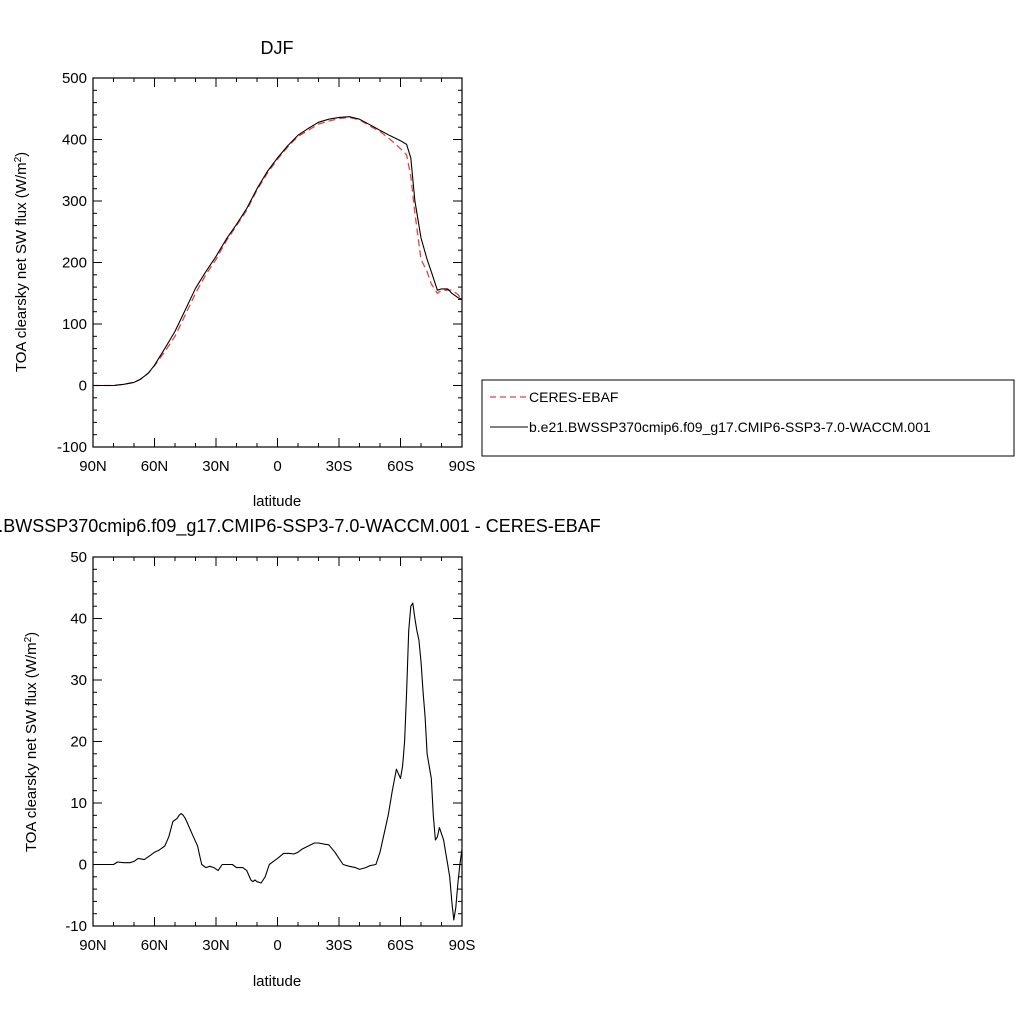  I want to click on bottom-x-tick-label: 30S, so click(339, 945).